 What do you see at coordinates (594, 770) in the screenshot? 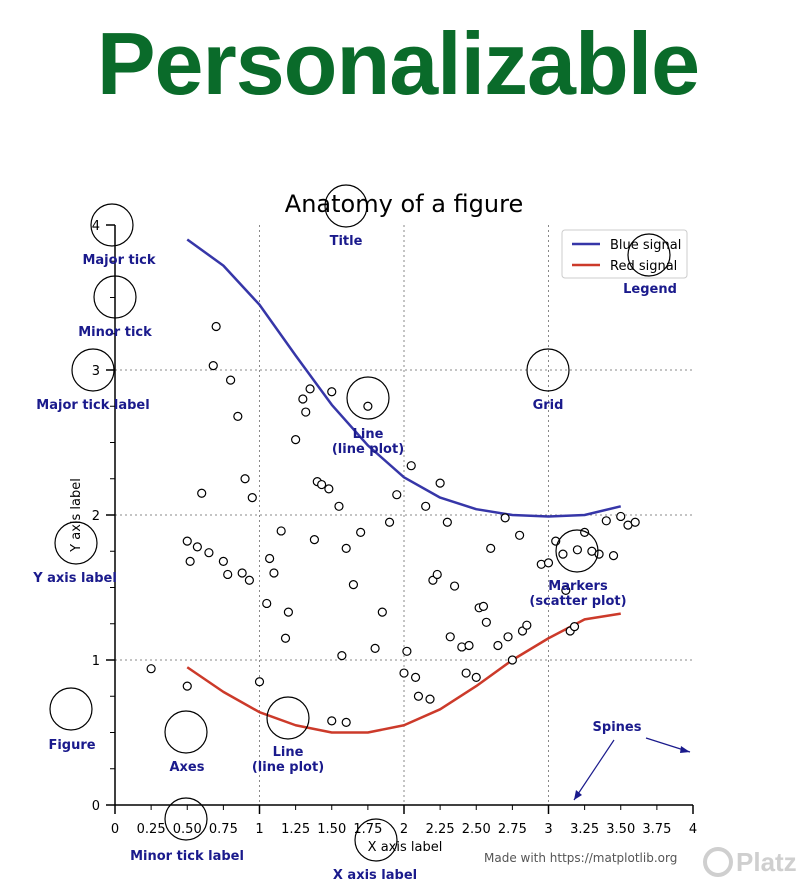
I see `spine-arrow-bottom` at bounding box center [594, 770].